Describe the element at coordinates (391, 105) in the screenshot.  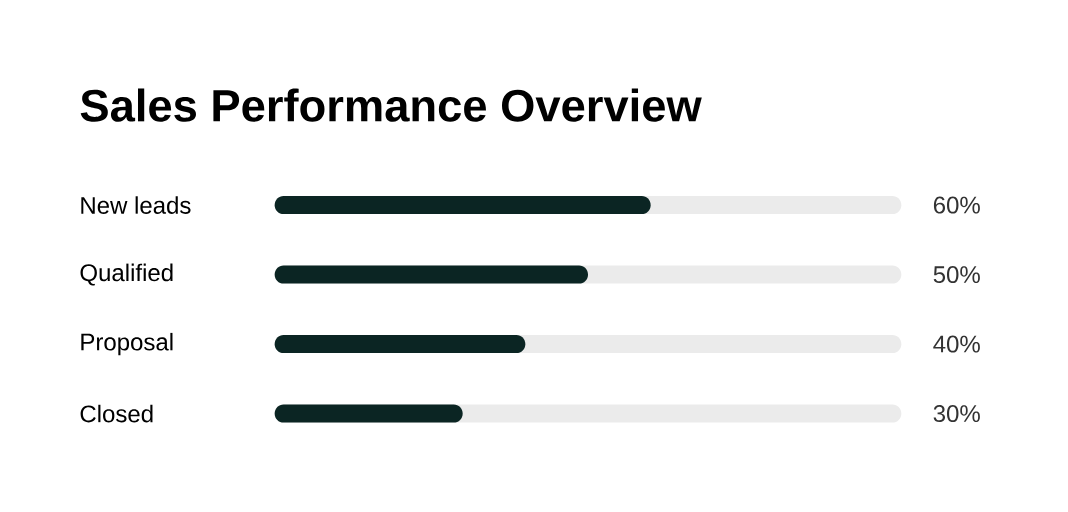
I see `chart-title: Sales Performance Overview` at that location.